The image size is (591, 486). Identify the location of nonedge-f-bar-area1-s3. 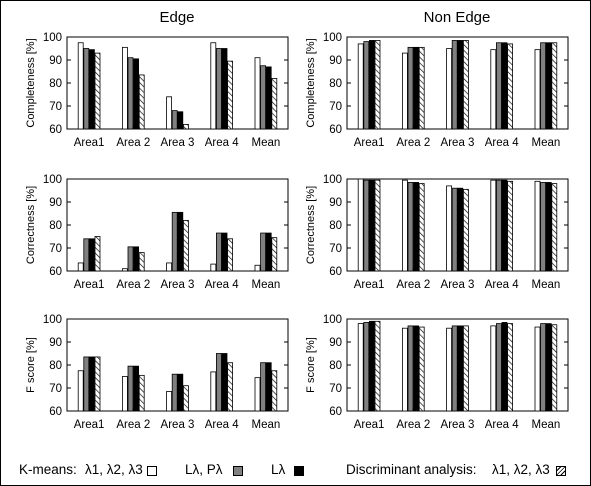
(371, 366).